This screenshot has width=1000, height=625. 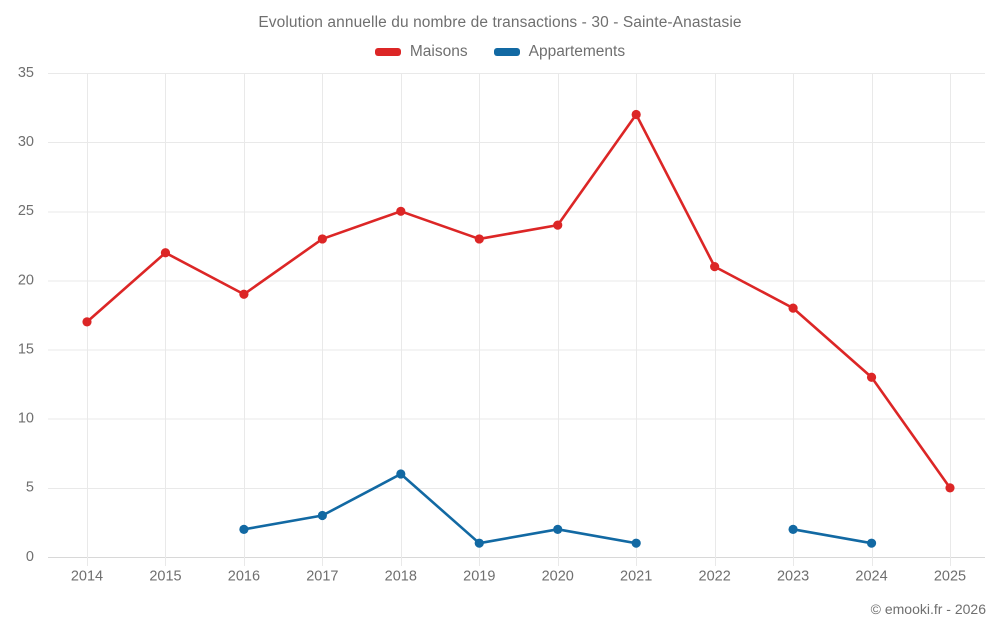 I want to click on data-point-maisons-2022, so click(x=715, y=267).